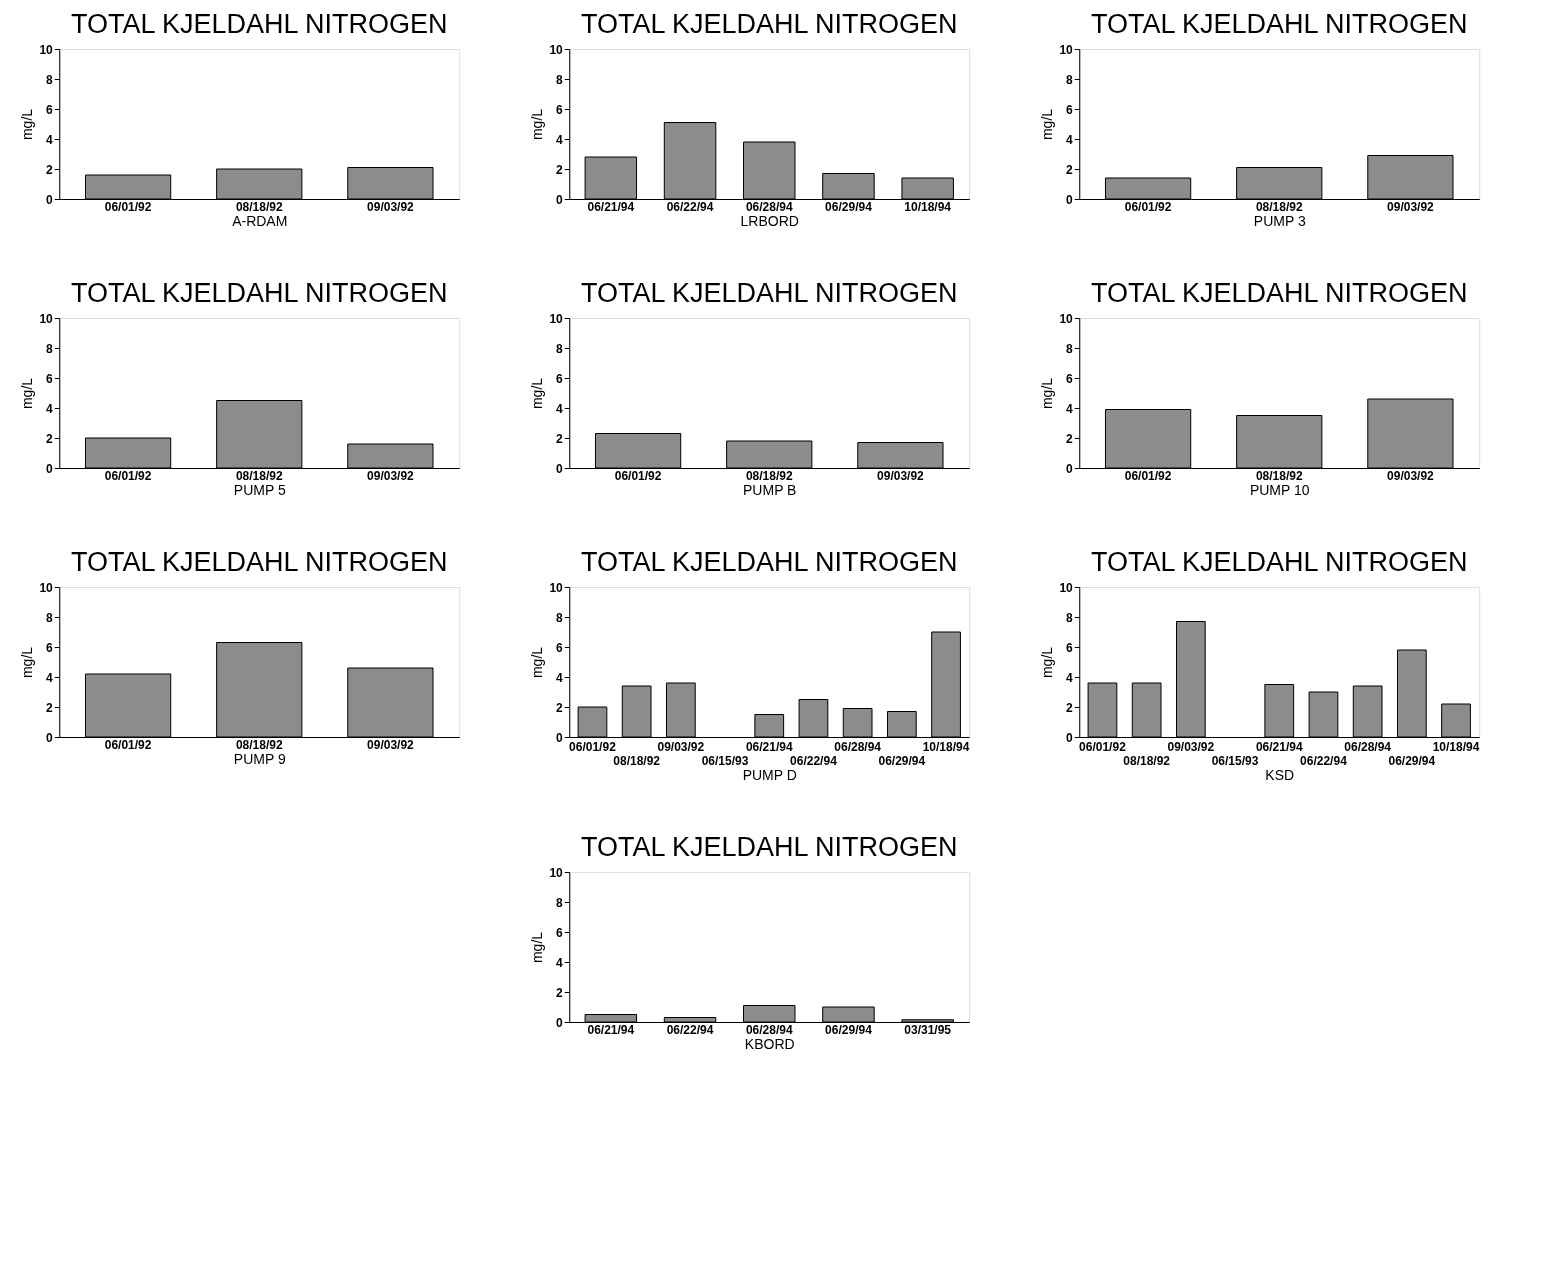 The height and width of the screenshot is (1261, 1544). Describe the element at coordinates (260, 220) in the screenshot. I see `x-axis-title: A-RDAM` at that location.